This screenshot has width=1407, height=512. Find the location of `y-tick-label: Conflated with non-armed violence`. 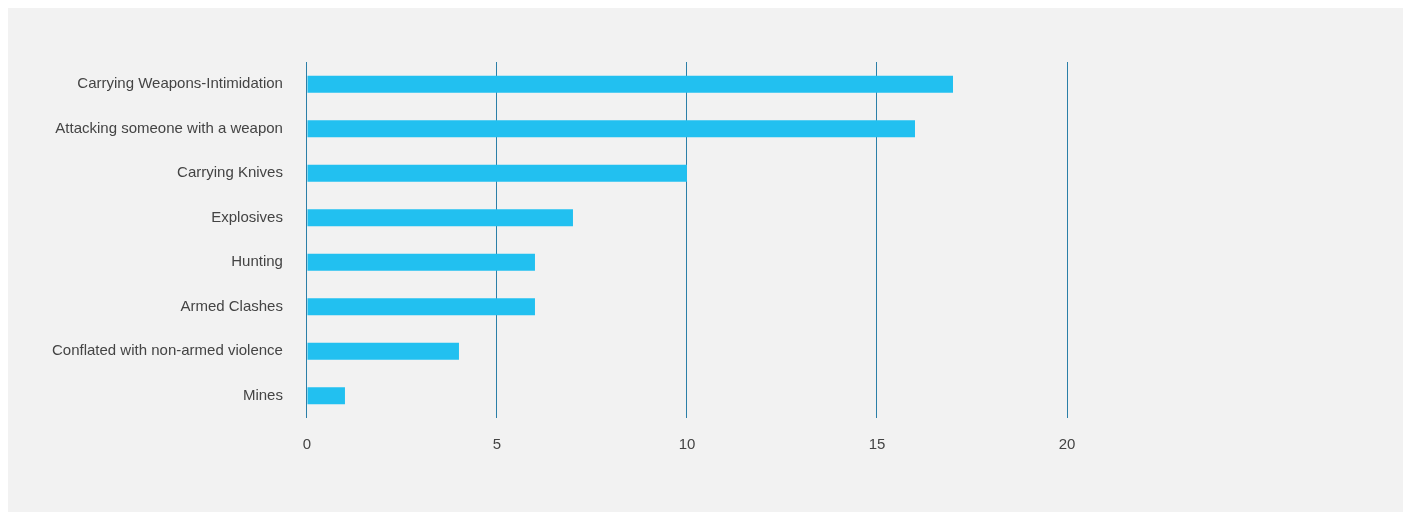

y-tick-label: Conflated with non-armed violence is located at coordinates (167, 350).